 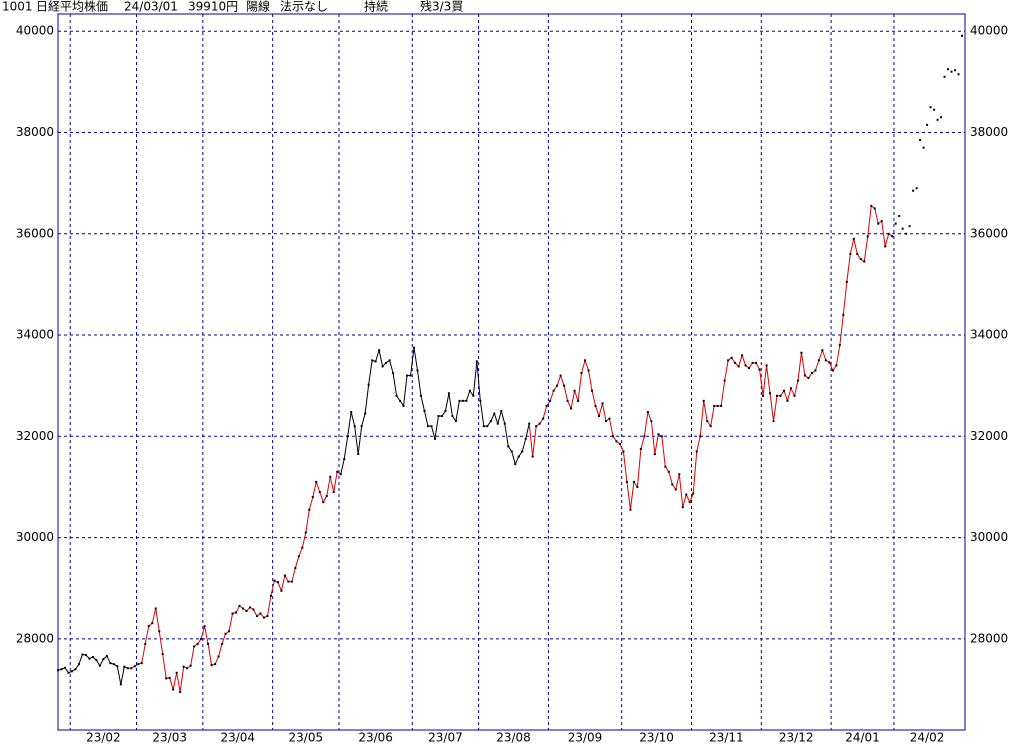 What do you see at coordinates (169, 738) in the screenshot?
I see `x-tick-label: 23/03` at bounding box center [169, 738].